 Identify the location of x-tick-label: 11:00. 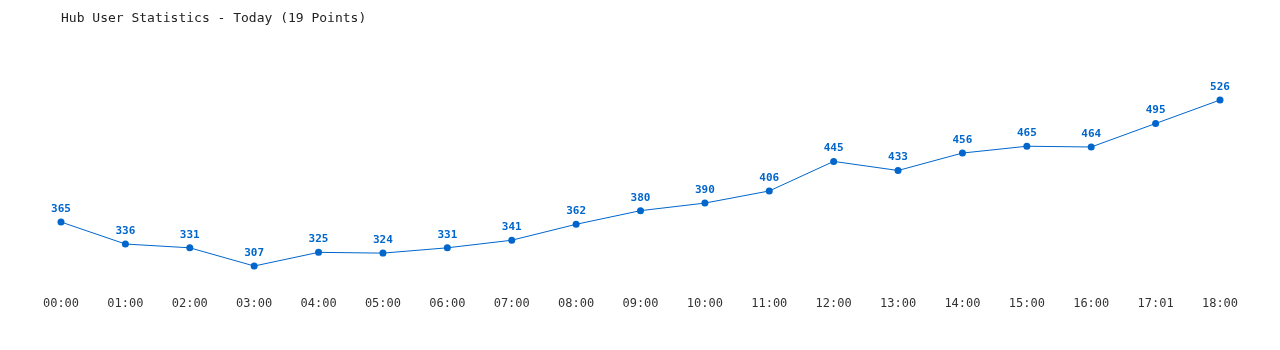
(769, 303).